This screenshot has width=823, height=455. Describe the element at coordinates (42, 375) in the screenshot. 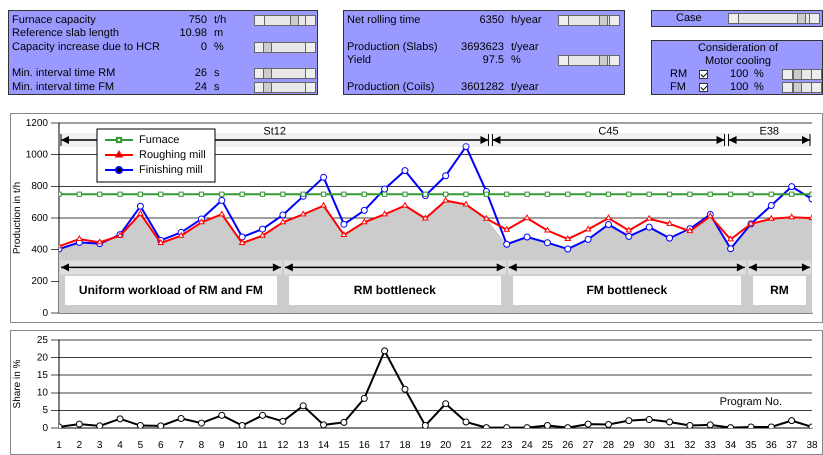

I see `y-tick-label: 15` at that location.